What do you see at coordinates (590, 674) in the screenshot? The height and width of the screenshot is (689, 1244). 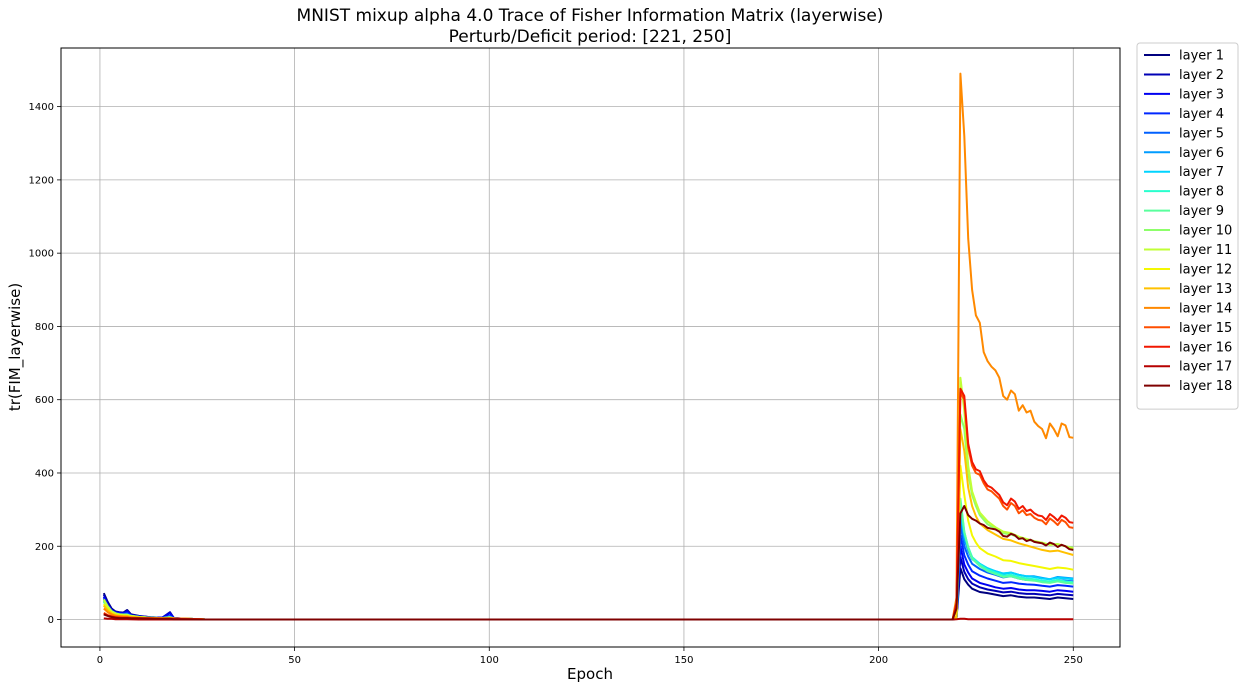 I see `x-axis-label: Epoch` at bounding box center [590, 674].